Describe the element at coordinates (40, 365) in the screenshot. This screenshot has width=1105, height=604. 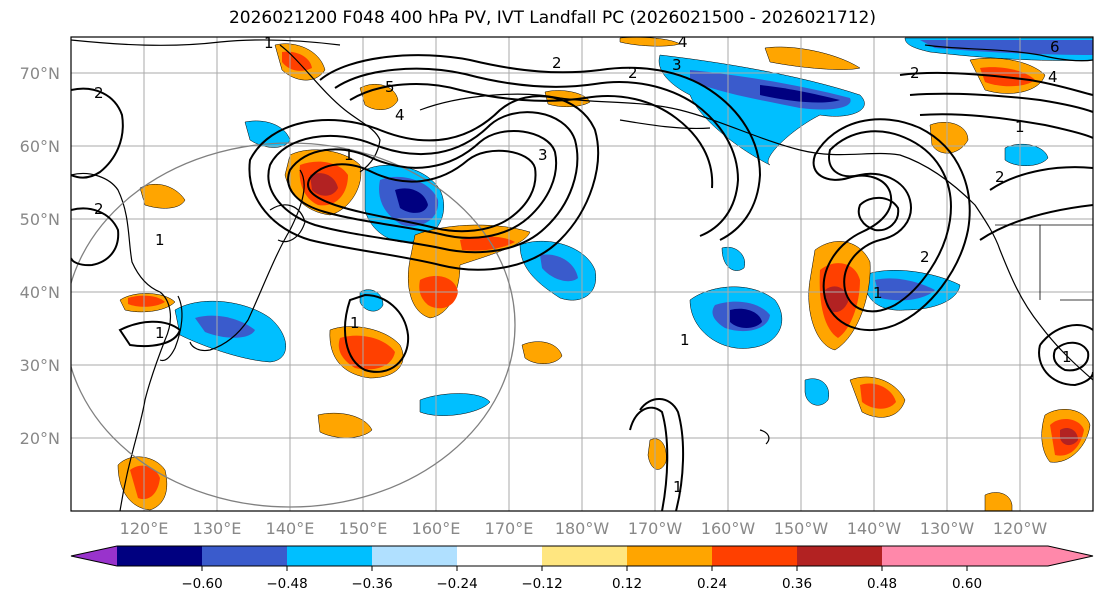
I see `lat-label: 30°N` at that location.